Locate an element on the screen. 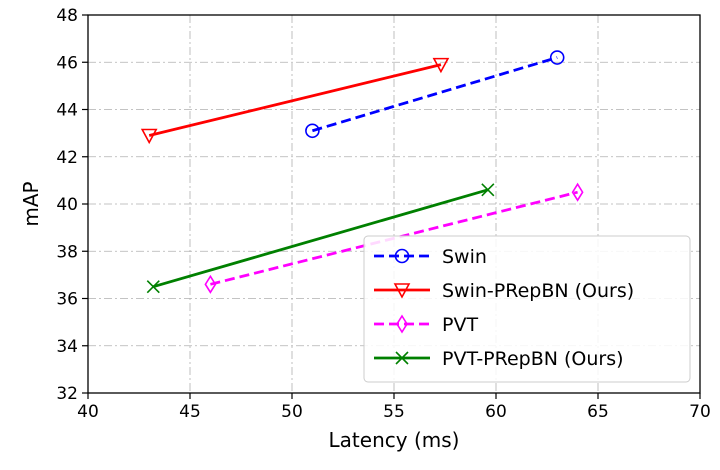  y-tick-label: 40 is located at coordinates (67, 205).